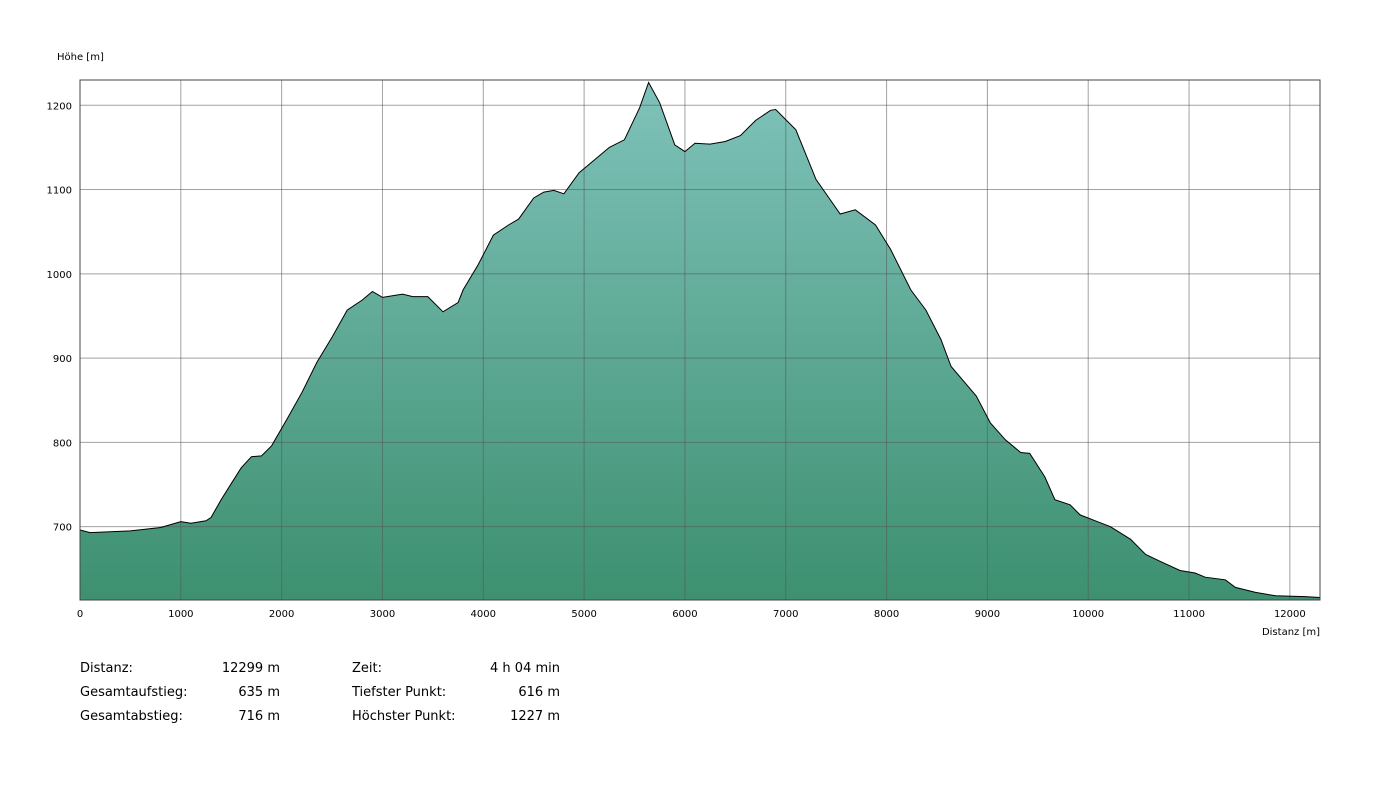 This screenshot has height=804, width=1400. Describe the element at coordinates (62, 359) in the screenshot. I see `y-tick-label: 900` at that location.